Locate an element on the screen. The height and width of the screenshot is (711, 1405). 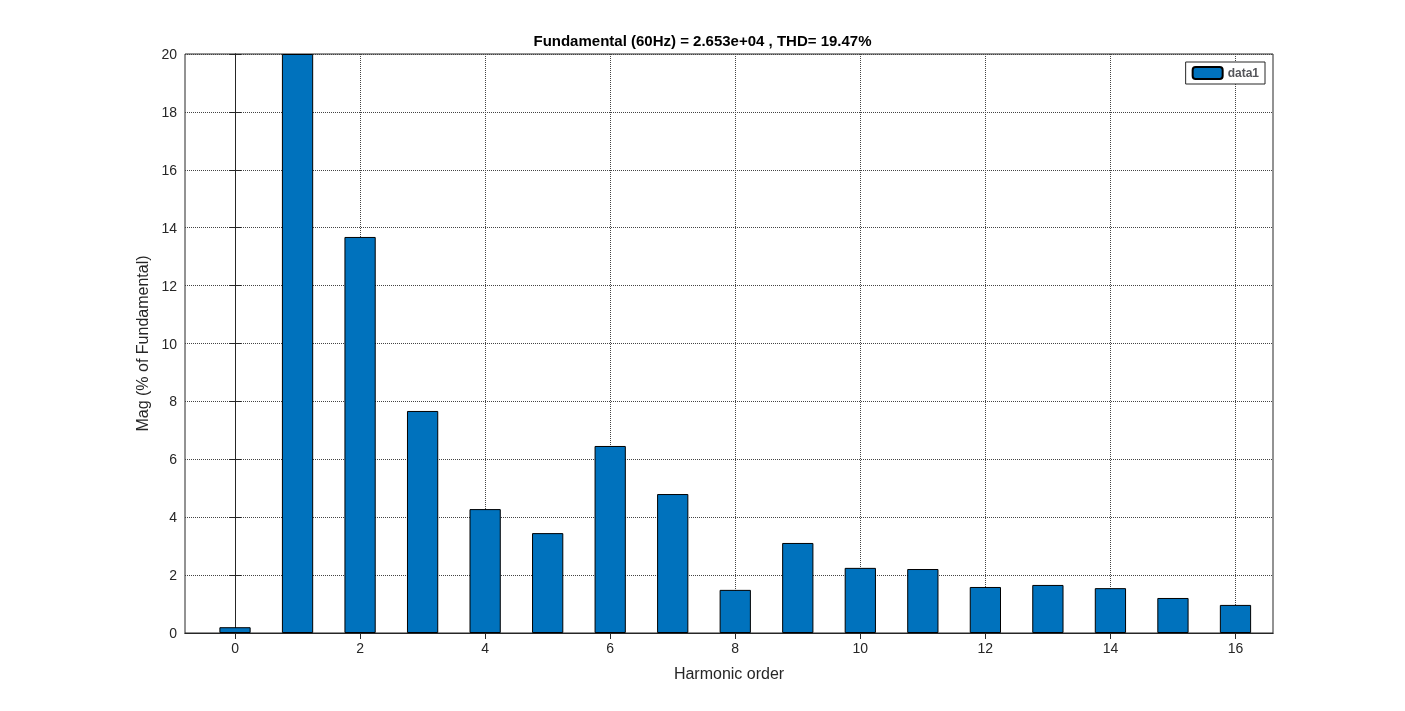
y-tick-label: 14 is located at coordinates (169, 227).